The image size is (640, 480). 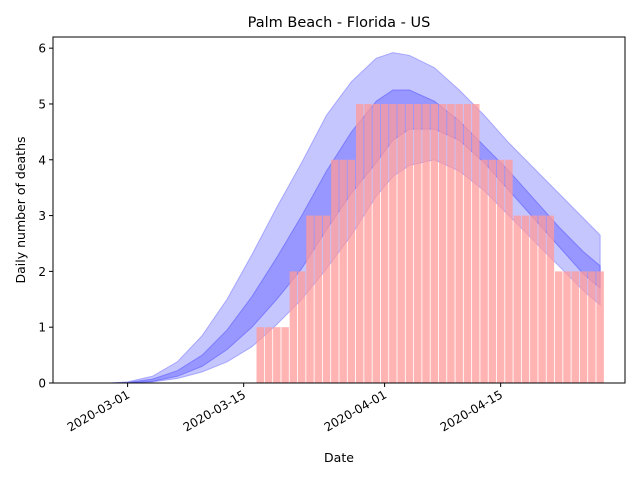 What do you see at coordinates (339, 23) in the screenshot?
I see `chart-title: Palm Beach - Florida - US` at bounding box center [339, 23].